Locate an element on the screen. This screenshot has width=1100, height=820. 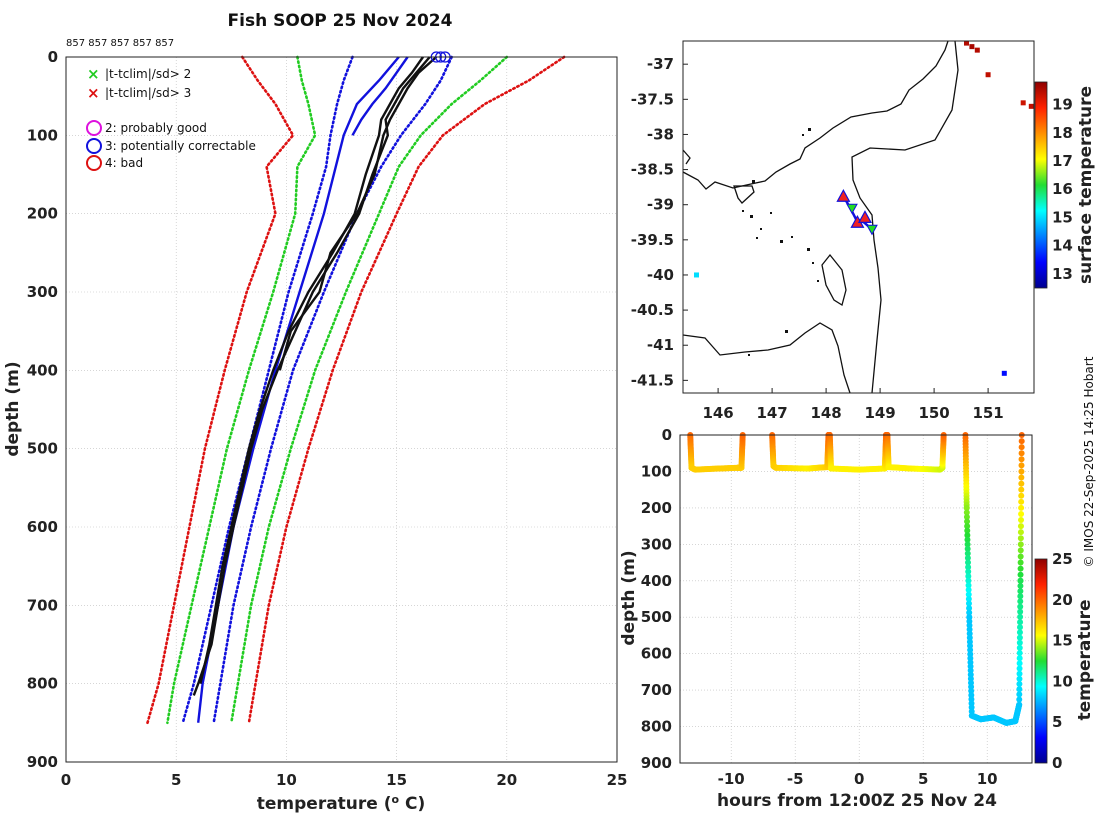
depth-tick-label: 300 is located at coordinates (656, 544).